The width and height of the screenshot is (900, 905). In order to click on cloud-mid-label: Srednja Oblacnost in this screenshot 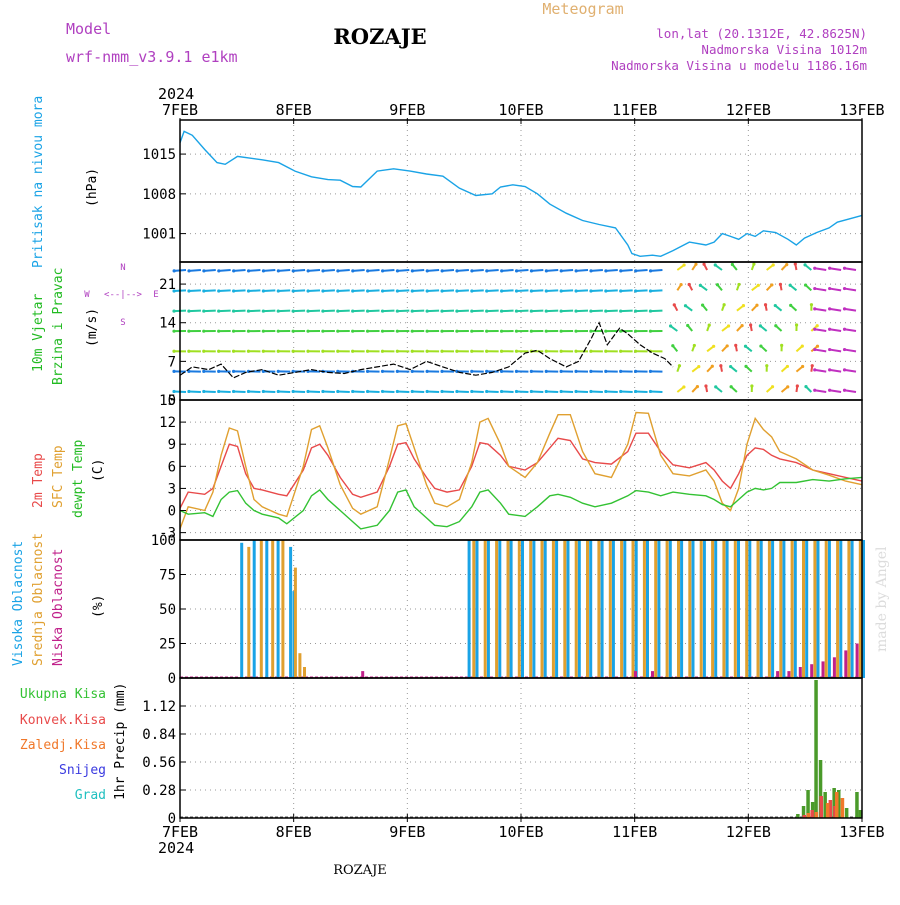, I will do `click(38, 599)`.